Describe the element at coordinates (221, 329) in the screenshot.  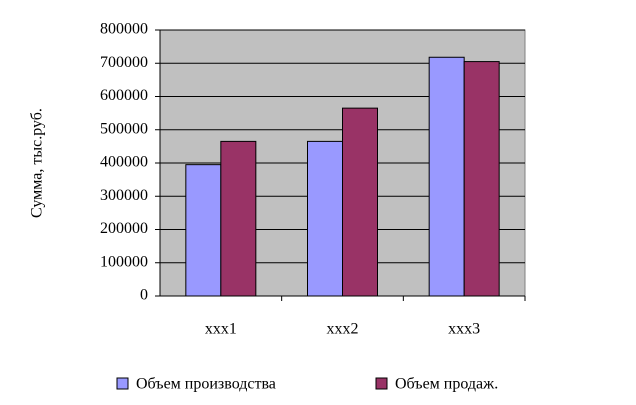
I see `x-tick-label: xxx1` at that location.